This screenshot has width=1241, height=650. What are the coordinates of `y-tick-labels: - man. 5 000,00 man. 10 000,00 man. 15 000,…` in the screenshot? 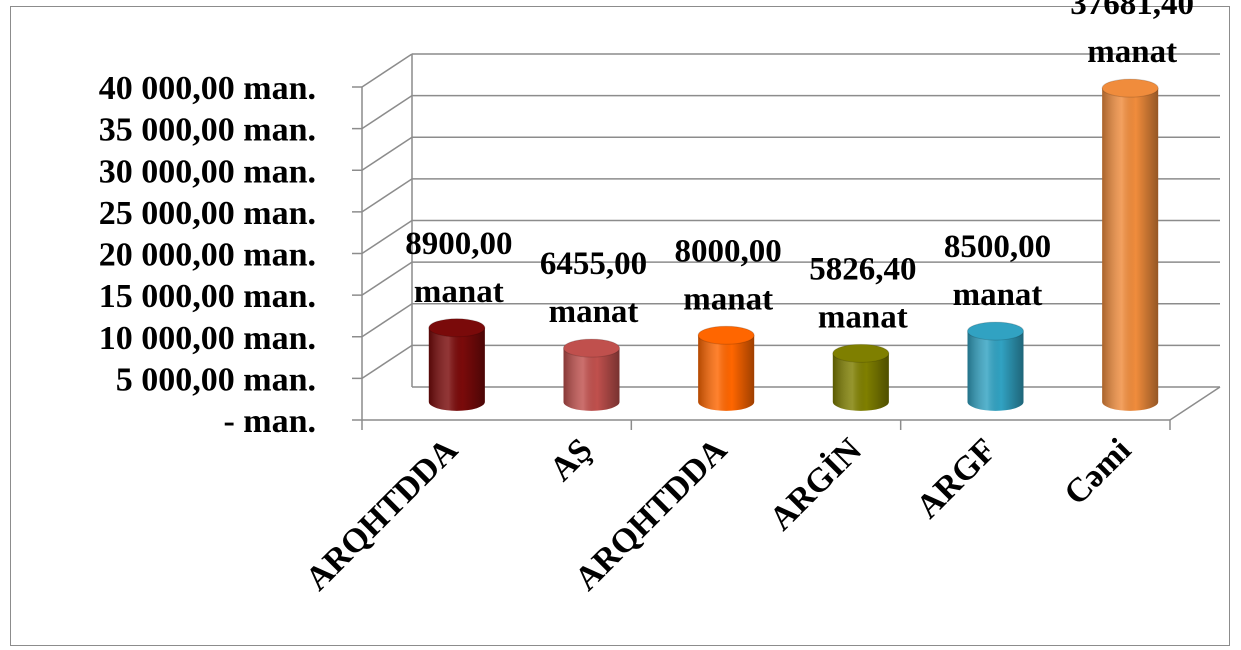 It's located at (207, 255).